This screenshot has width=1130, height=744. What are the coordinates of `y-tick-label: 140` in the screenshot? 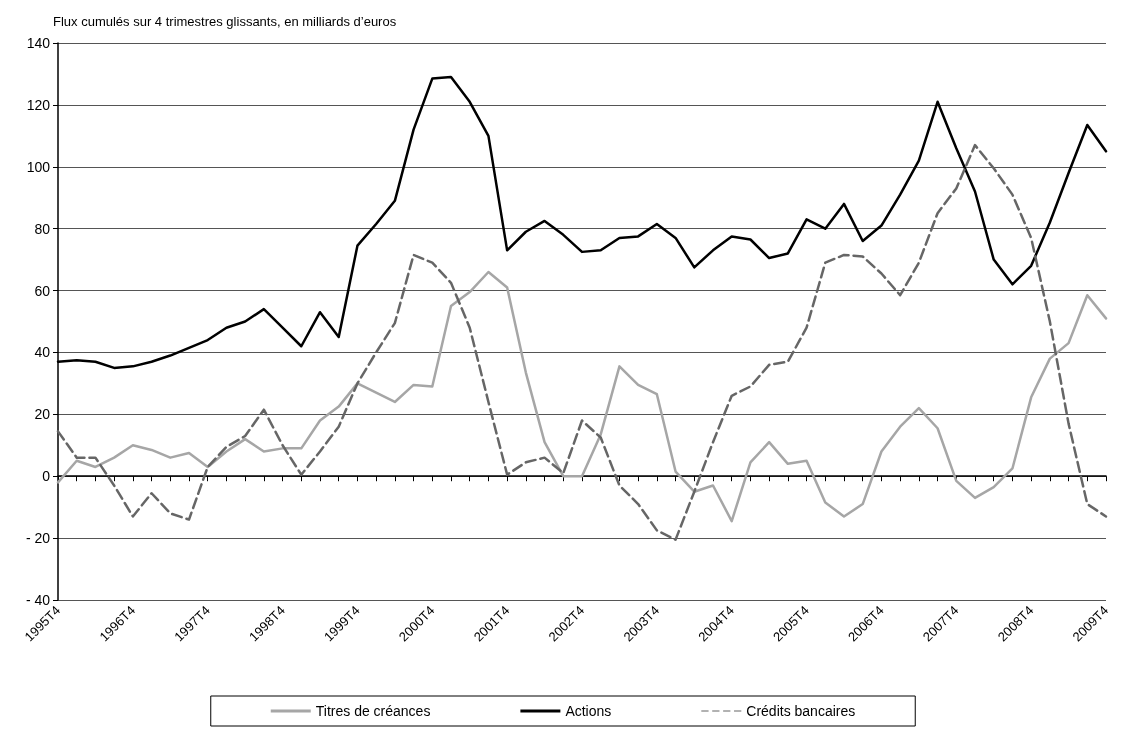 It's located at (38, 43).